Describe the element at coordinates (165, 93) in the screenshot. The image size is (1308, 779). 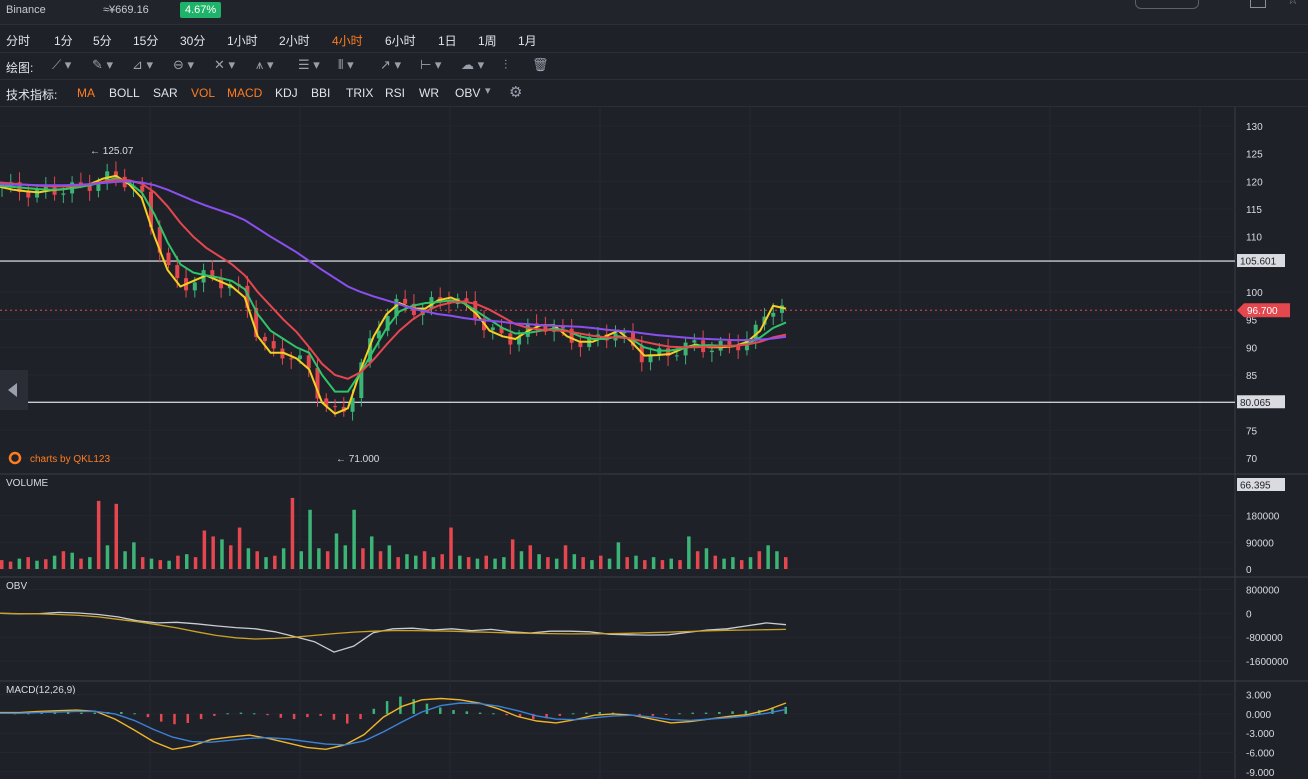
I see `ind-sar: SAR` at that location.